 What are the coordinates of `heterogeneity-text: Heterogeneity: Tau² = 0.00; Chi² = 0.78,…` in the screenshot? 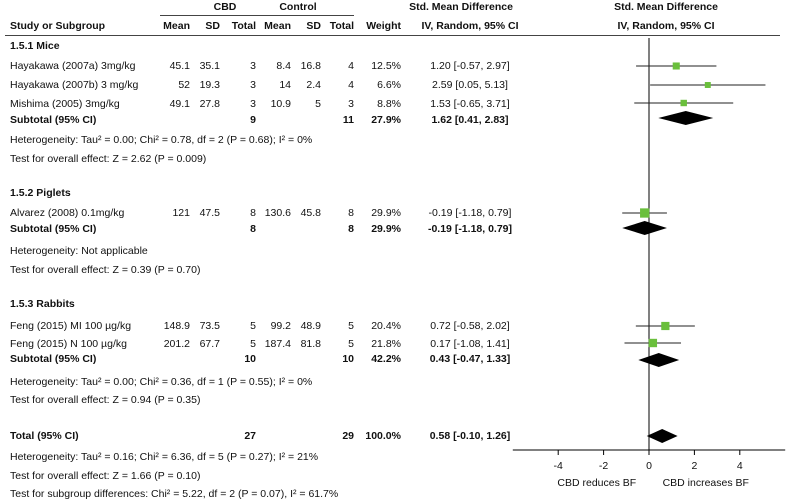 It's located at (161, 140).